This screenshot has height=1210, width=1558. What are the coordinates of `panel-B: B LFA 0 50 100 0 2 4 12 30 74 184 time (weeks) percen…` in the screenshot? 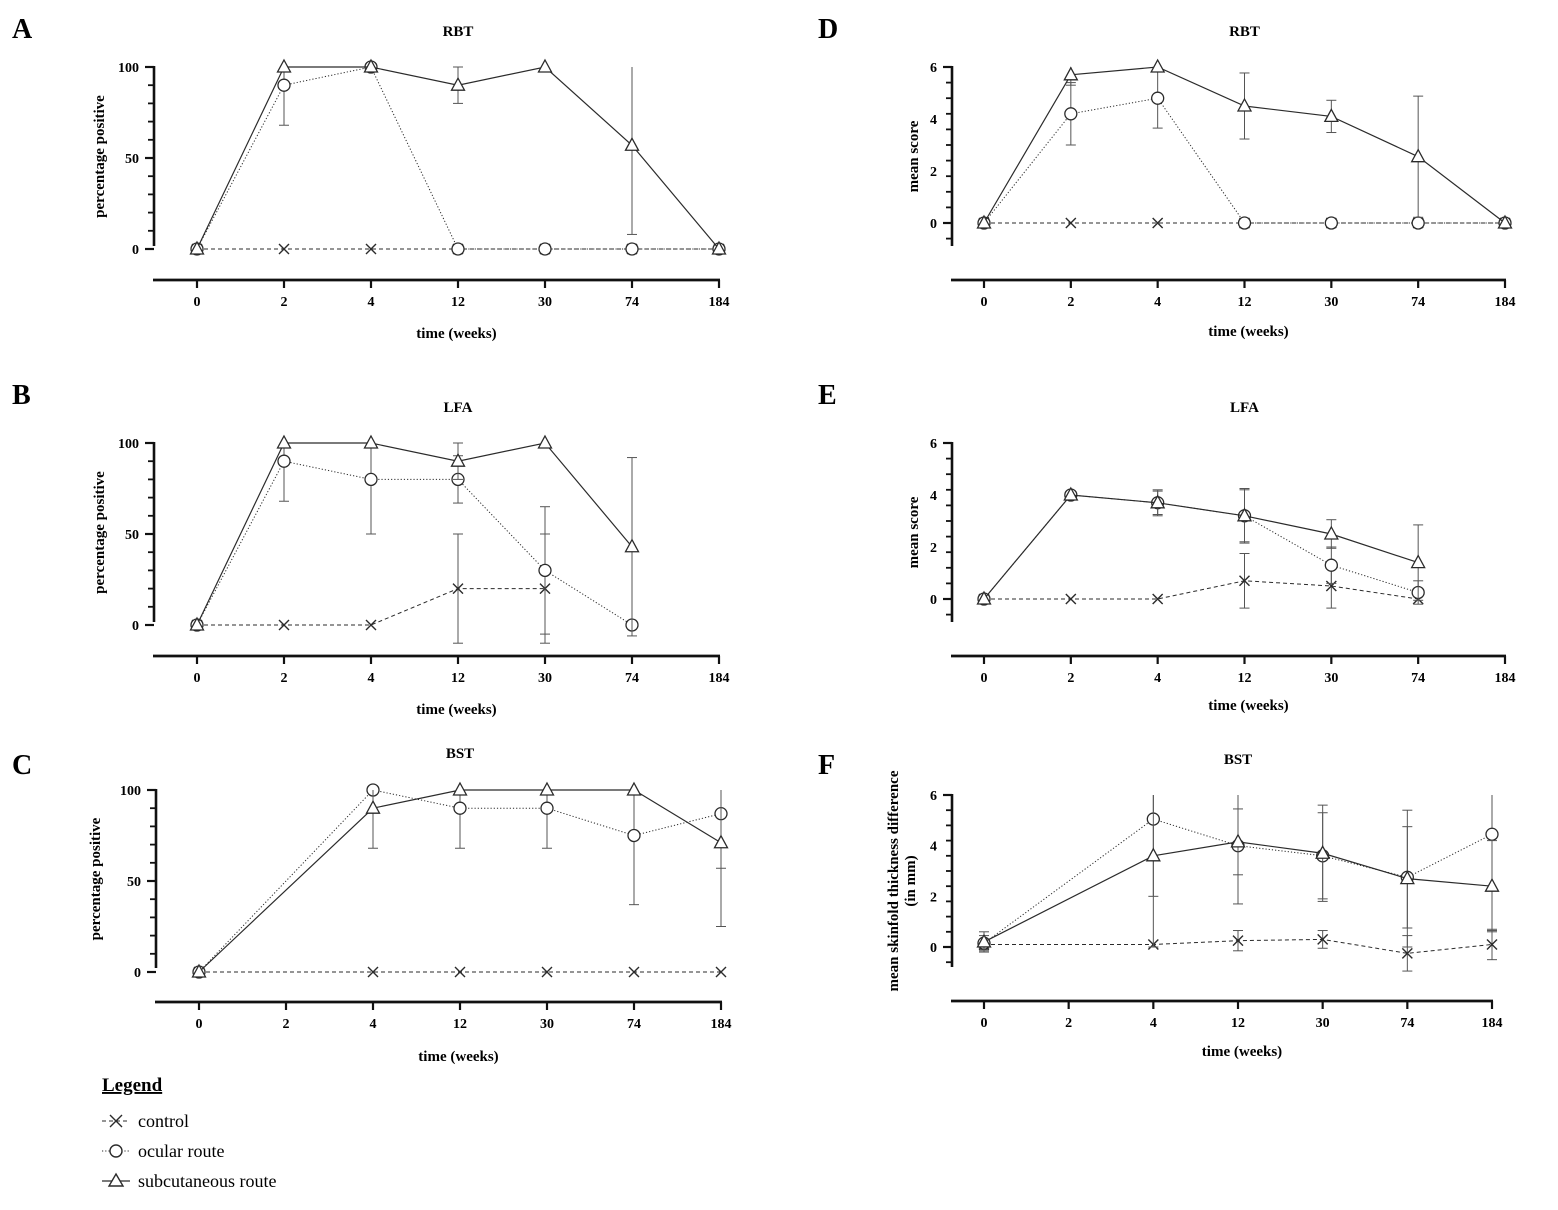 It's located at (371, 549).